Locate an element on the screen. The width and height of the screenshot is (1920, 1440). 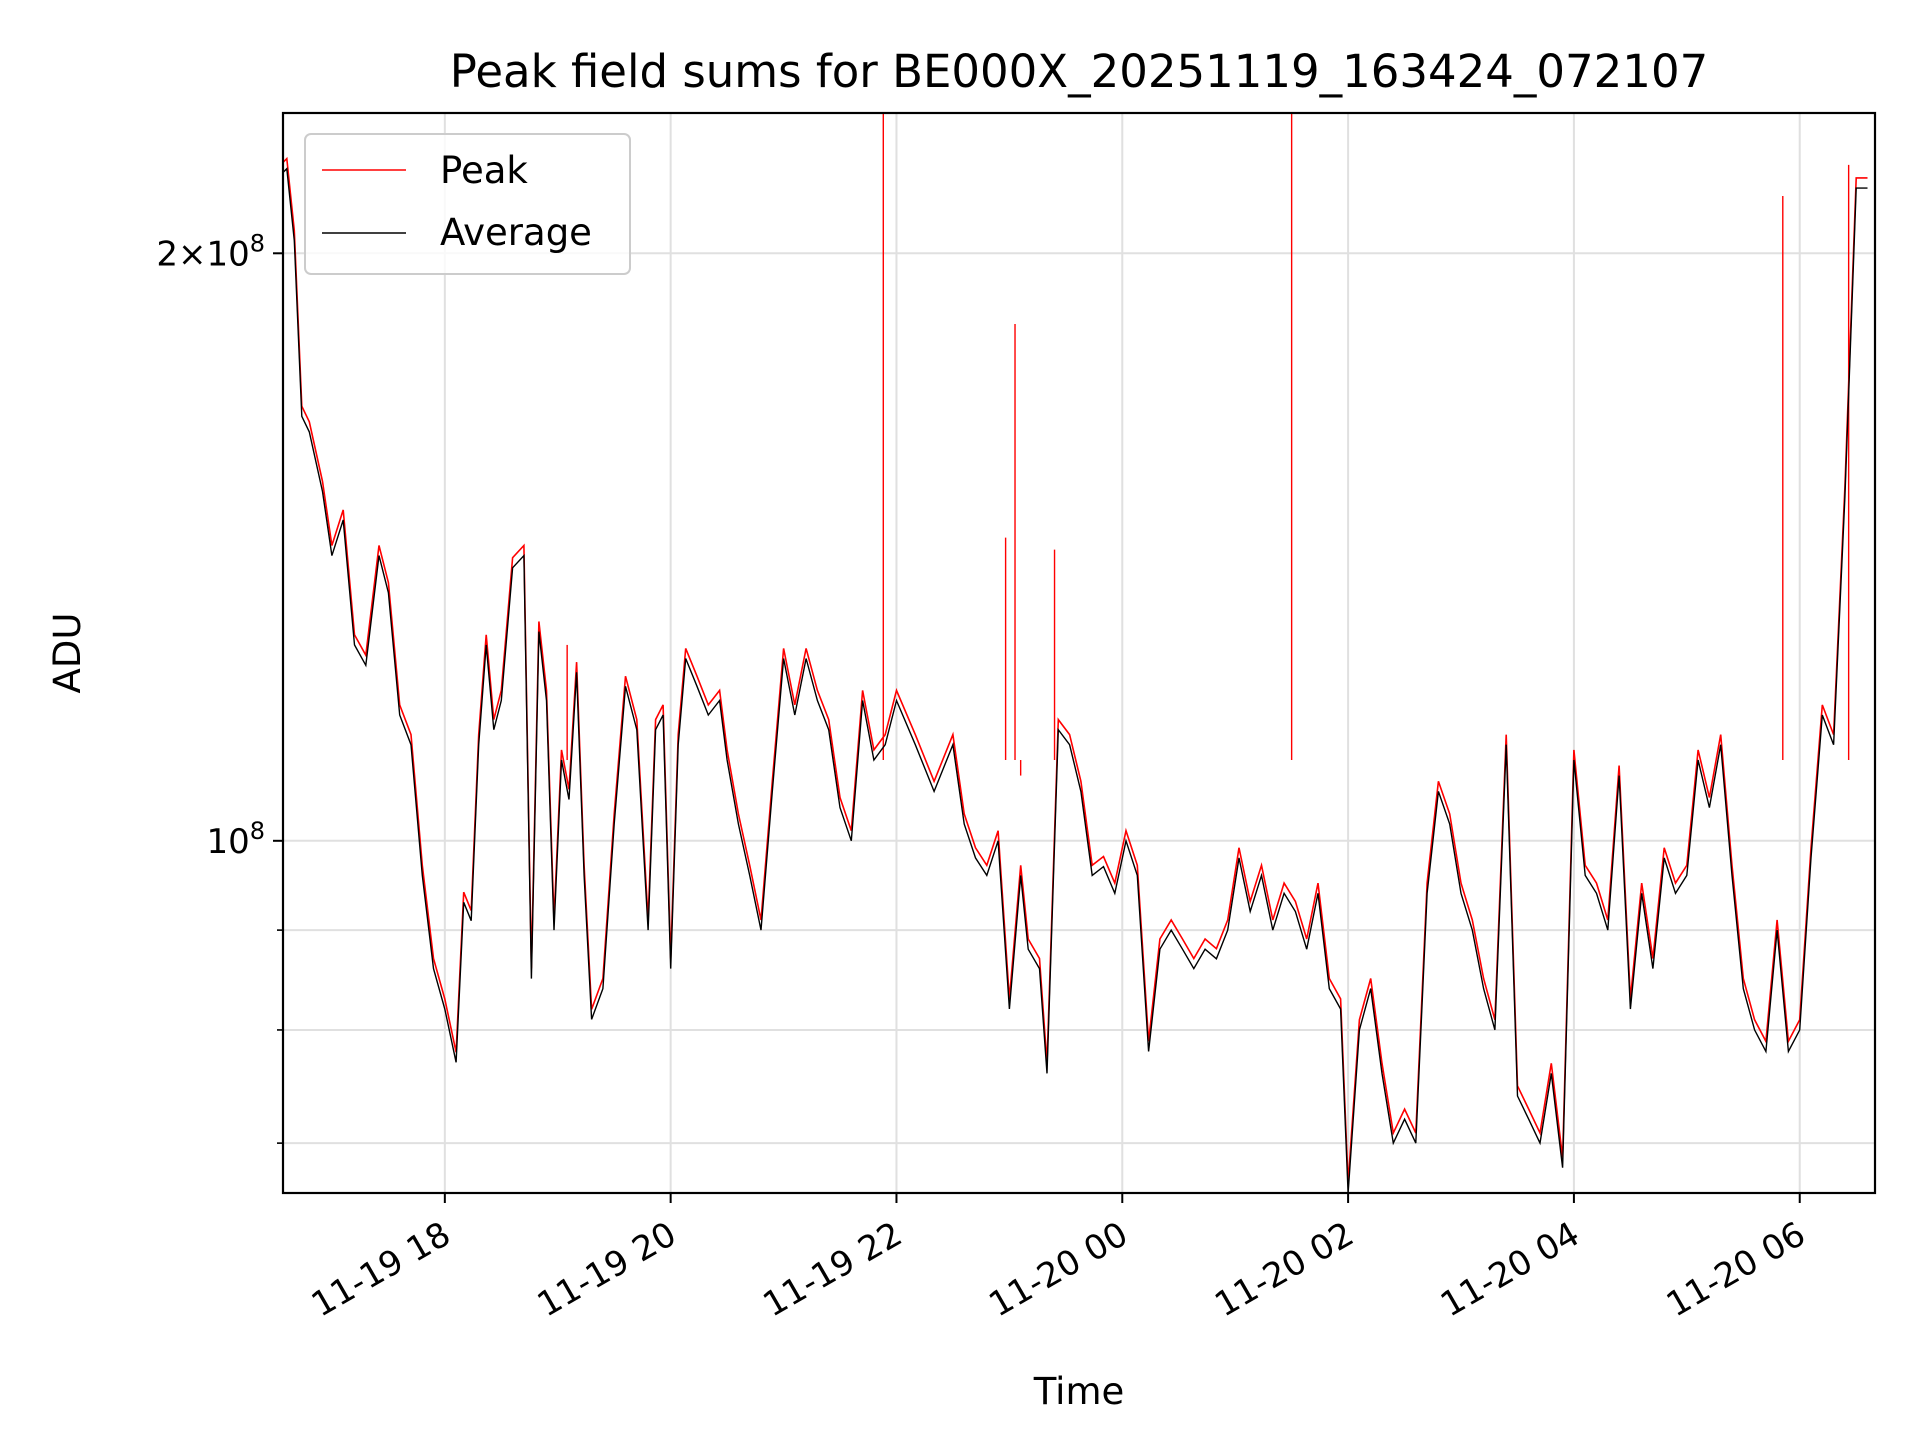
legend-label-average: Average is located at coordinates (516, 232).